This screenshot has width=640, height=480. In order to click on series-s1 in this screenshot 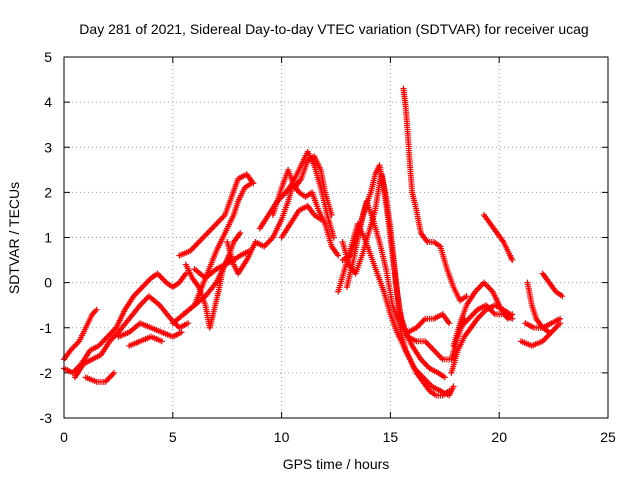, I will do `click(125, 323)`.